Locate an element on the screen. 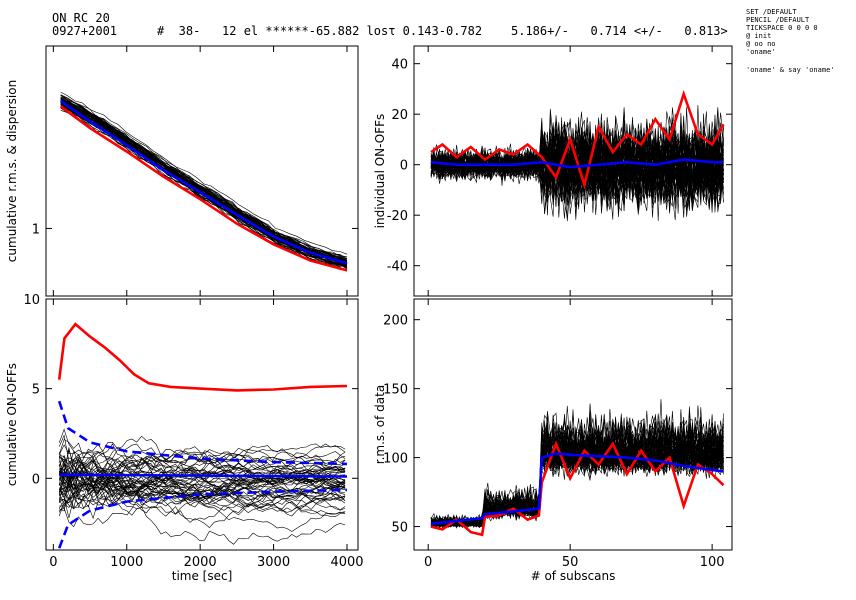 The image size is (856, 600). y-tick-label: 10 is located at coordinates (31, 300).